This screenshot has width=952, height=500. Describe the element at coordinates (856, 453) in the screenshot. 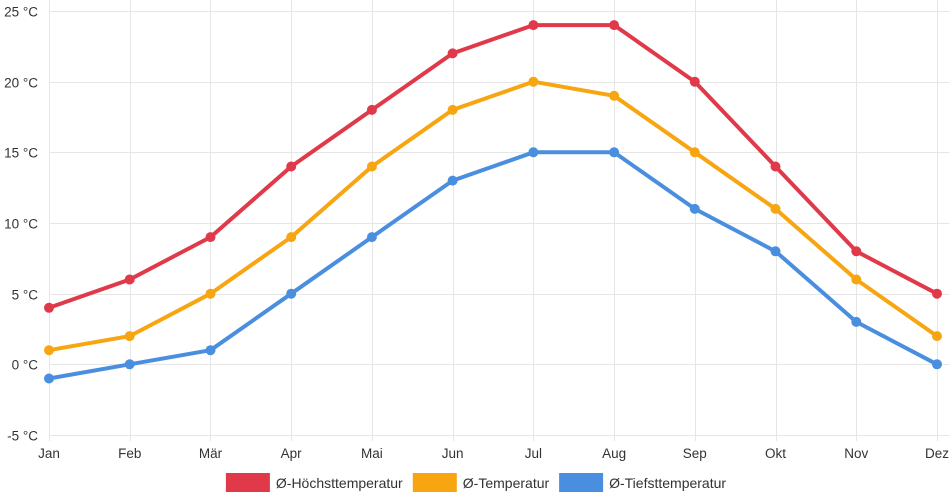

I see `x-tick-label: Nov` at that location.